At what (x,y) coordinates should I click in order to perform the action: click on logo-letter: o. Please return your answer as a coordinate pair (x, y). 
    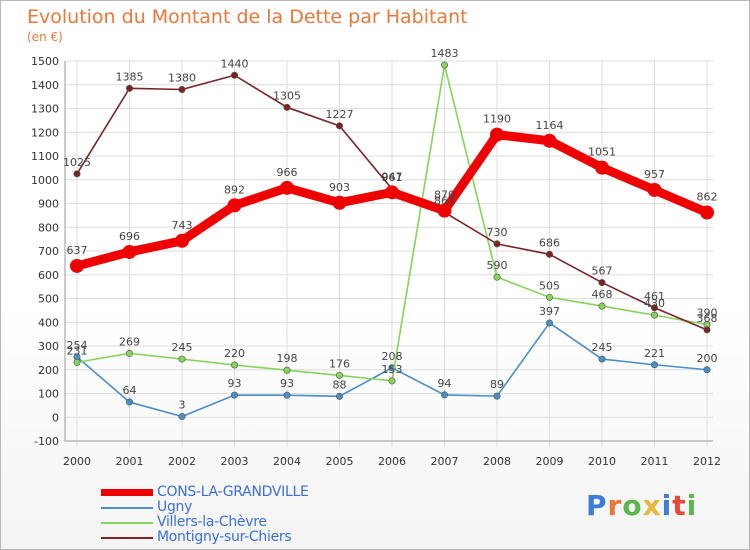
    Looking at the image, I should click on (632, 505).